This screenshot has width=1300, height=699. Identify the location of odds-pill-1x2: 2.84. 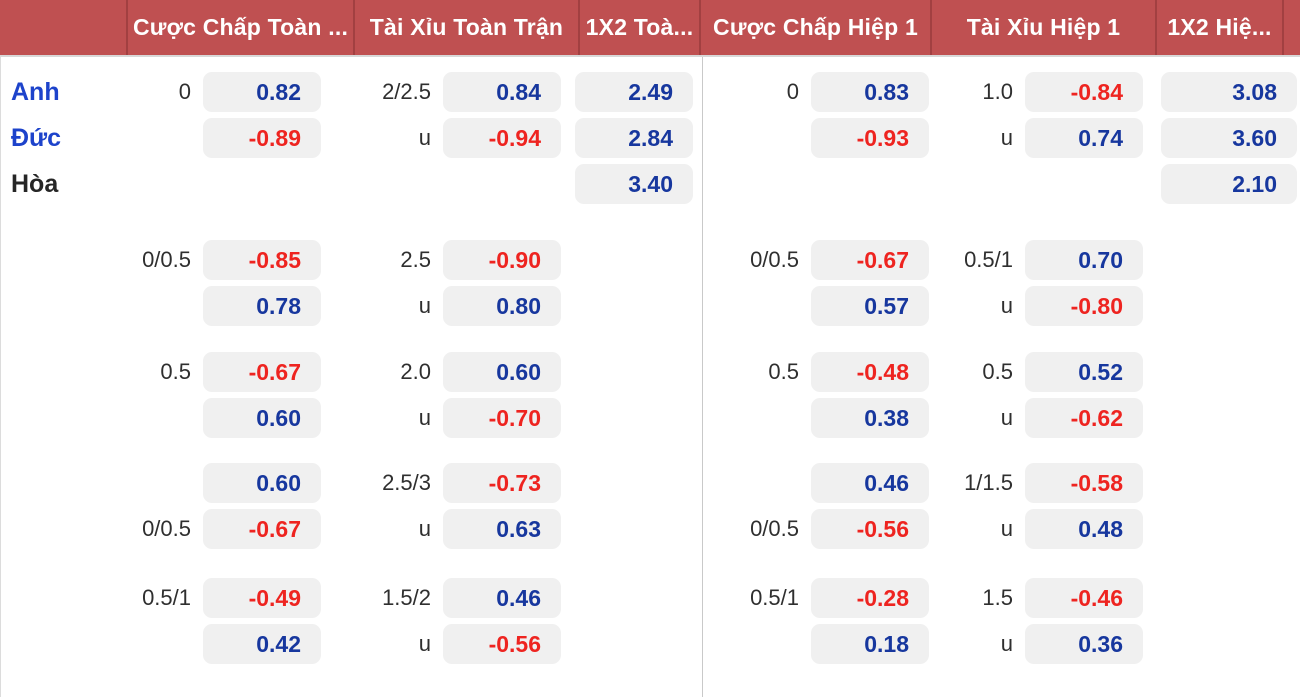
(634, 138).